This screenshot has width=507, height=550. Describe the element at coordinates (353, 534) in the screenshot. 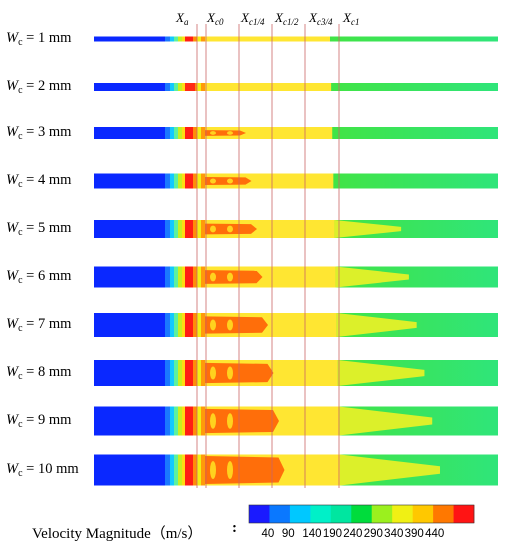

I see `legend-tick-label: 240` at that location.